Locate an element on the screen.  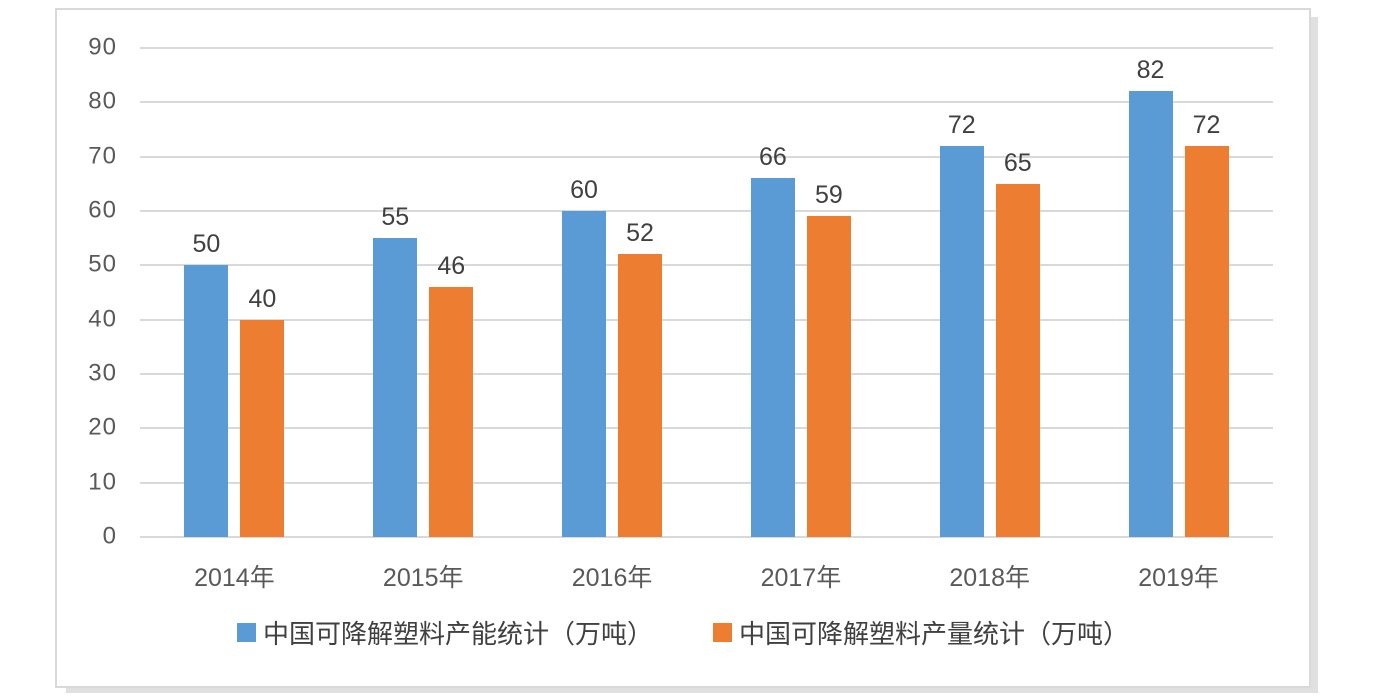
y-tick-label: 80 is located at coordinates (102, 101).